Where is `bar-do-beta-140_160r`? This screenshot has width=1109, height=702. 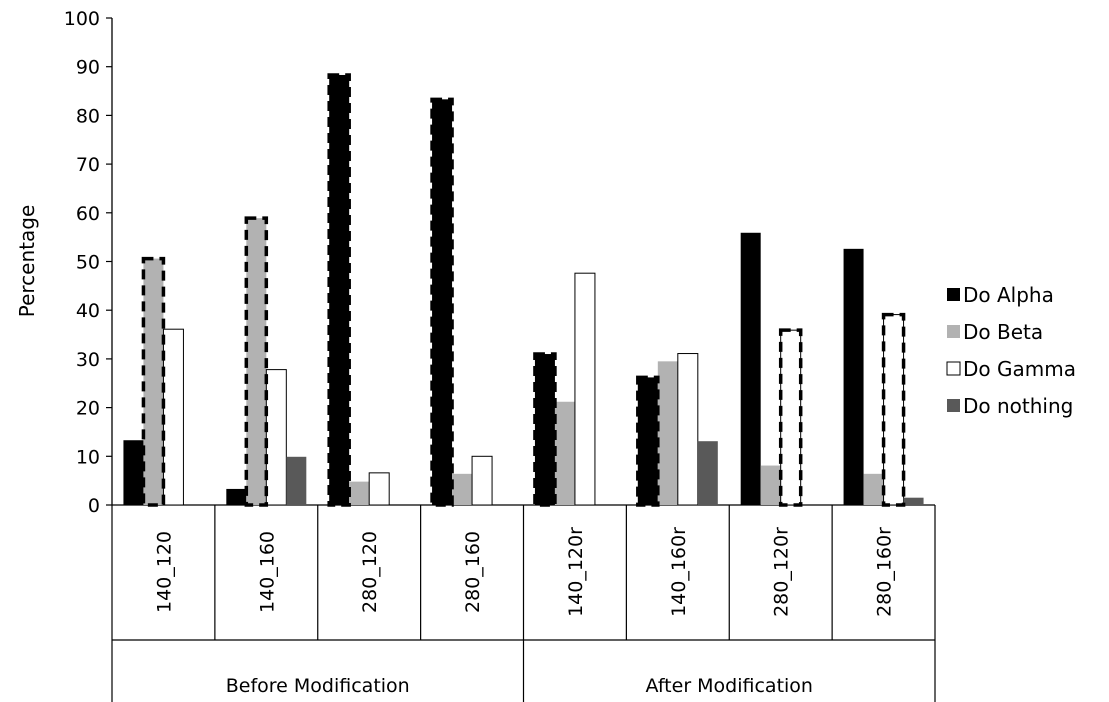 bar-do-beta-140_160r is located at coordinates (667, 433).